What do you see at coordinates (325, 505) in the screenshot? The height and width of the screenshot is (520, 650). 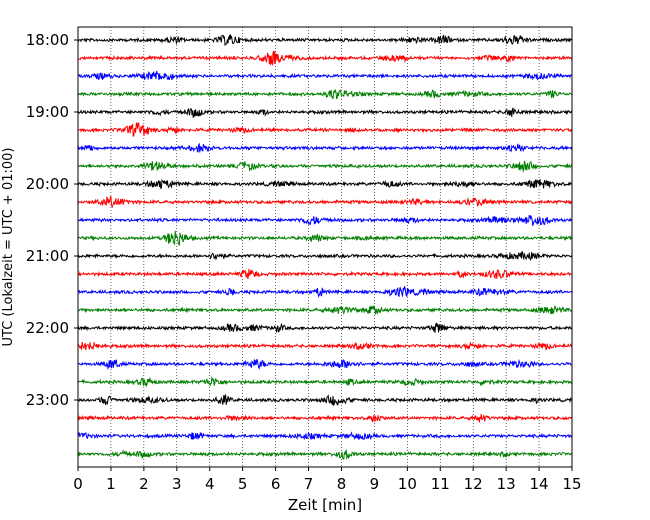 I see `x-axis-label: Zeit [min]` at bounding box center [325, 505].